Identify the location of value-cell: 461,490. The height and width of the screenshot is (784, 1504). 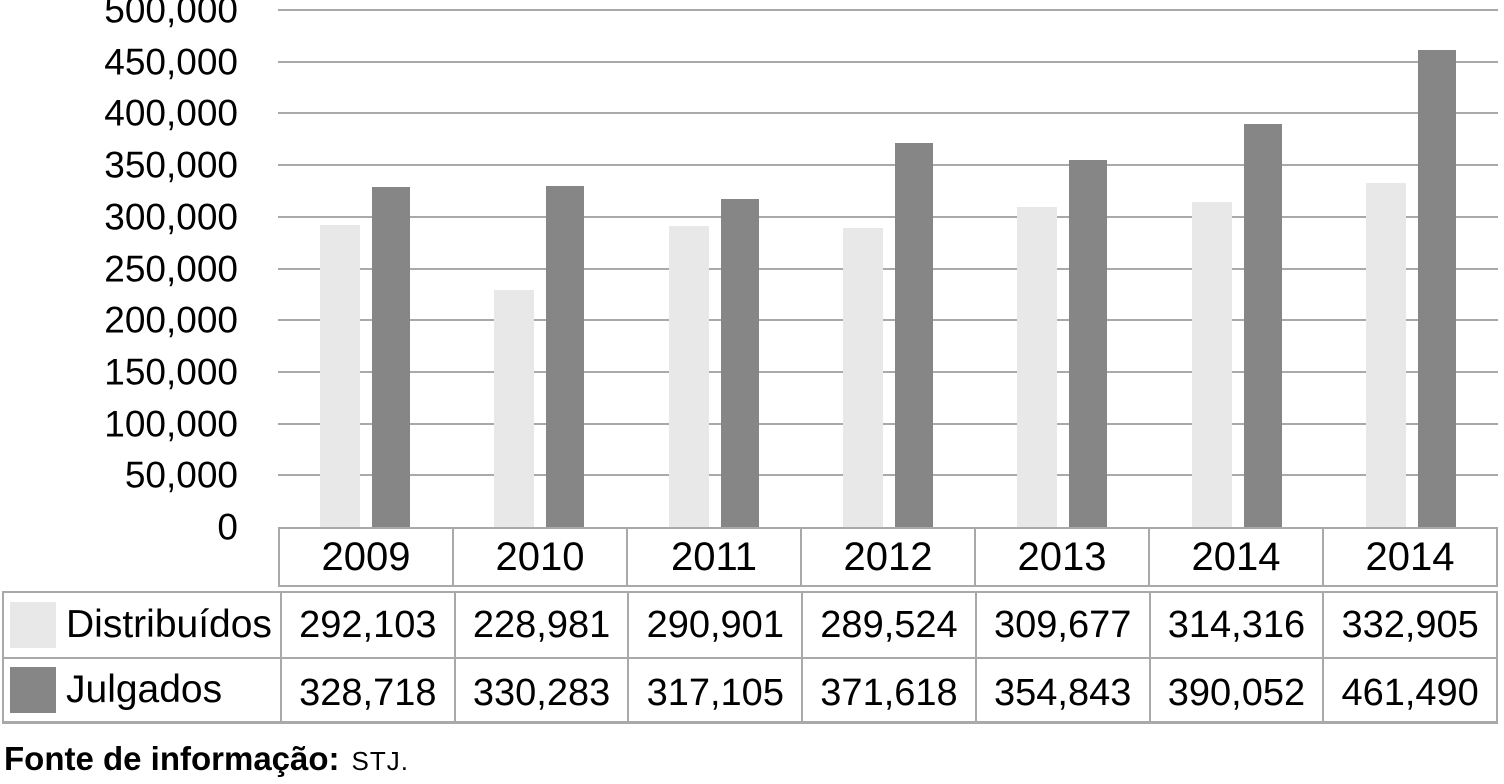
(1409, 689).